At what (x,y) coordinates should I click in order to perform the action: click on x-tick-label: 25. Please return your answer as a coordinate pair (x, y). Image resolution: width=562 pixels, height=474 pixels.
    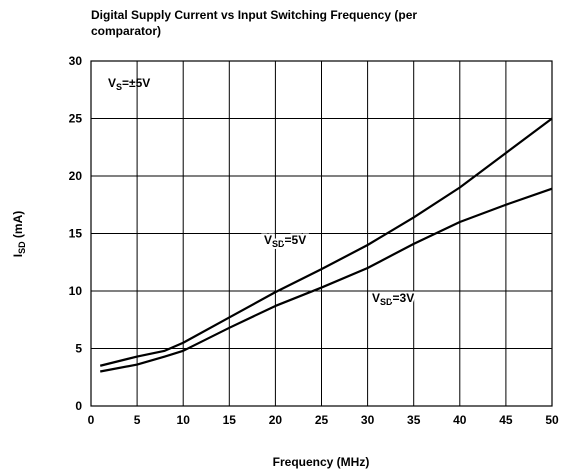
    Looking at the image, I should click on (322, 420).